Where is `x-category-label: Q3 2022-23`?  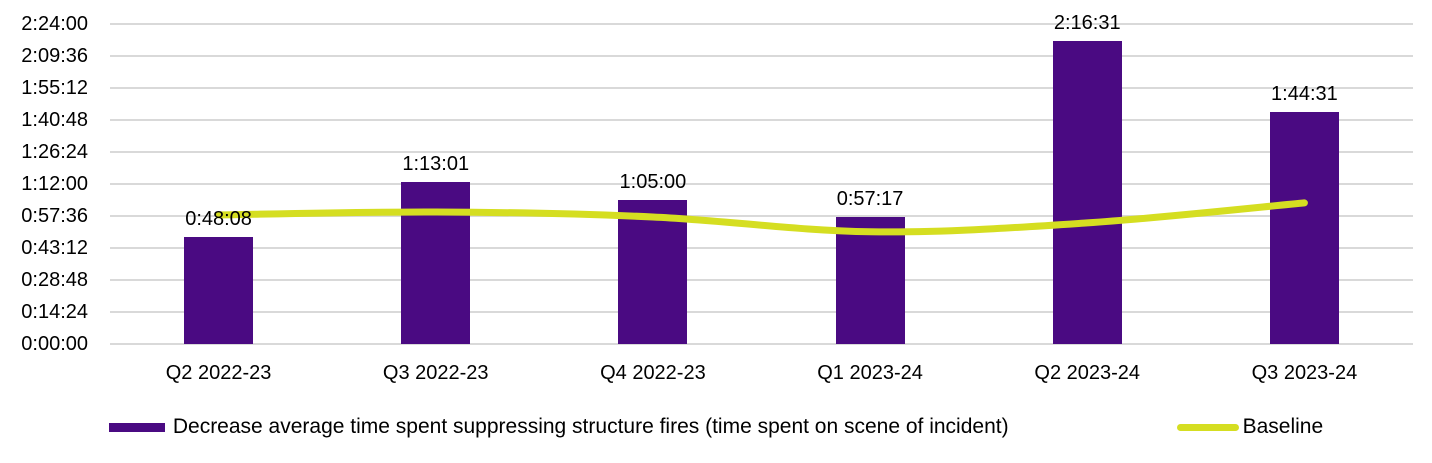 x-category-label: Q3 2022-23 is located at coordinates (435, 373).